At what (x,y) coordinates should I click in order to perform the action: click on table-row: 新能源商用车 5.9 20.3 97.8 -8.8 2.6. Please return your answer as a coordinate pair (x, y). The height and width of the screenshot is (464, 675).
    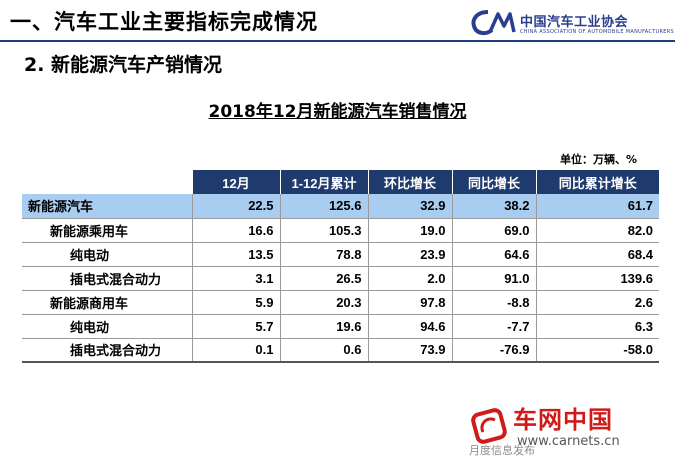
    Looking at the image, I should click on (340, 302).